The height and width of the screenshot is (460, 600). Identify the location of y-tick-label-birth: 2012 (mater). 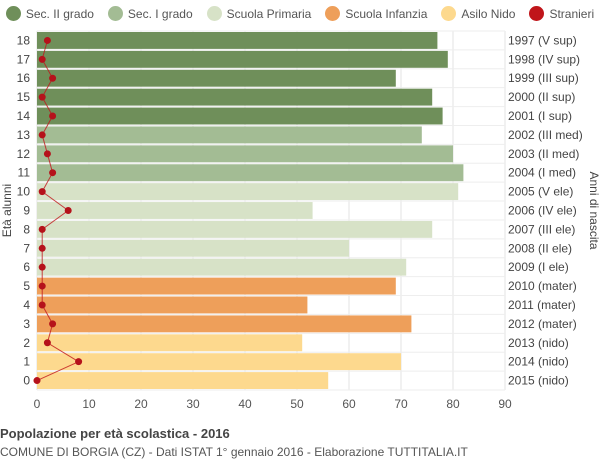
(542, 324).